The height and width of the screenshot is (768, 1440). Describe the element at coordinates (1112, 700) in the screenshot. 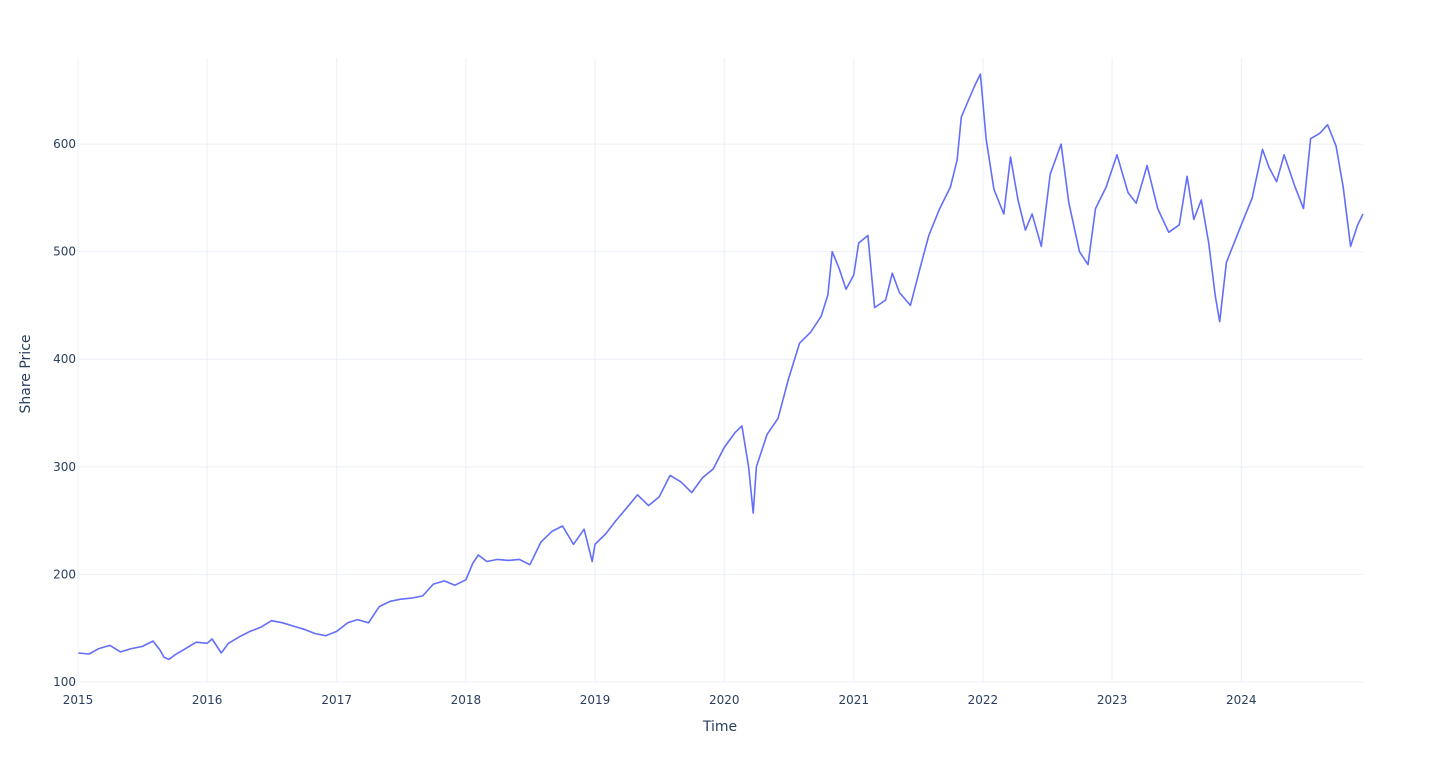

I see `x-tick-label: 2023` at that location.